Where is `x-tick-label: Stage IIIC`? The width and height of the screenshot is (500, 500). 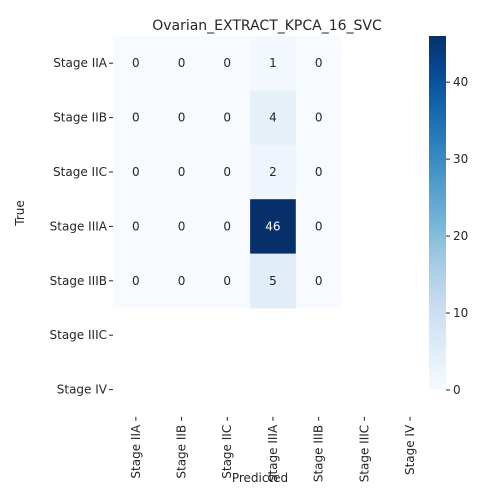
x-tick-label: Stage IIIC is located at coordinates (364, 454).